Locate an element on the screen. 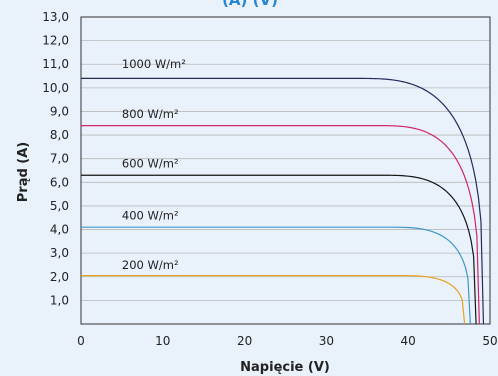  x-axis-ticks: 0 10 20 30 40 50 is located at coordinates (287, 341).